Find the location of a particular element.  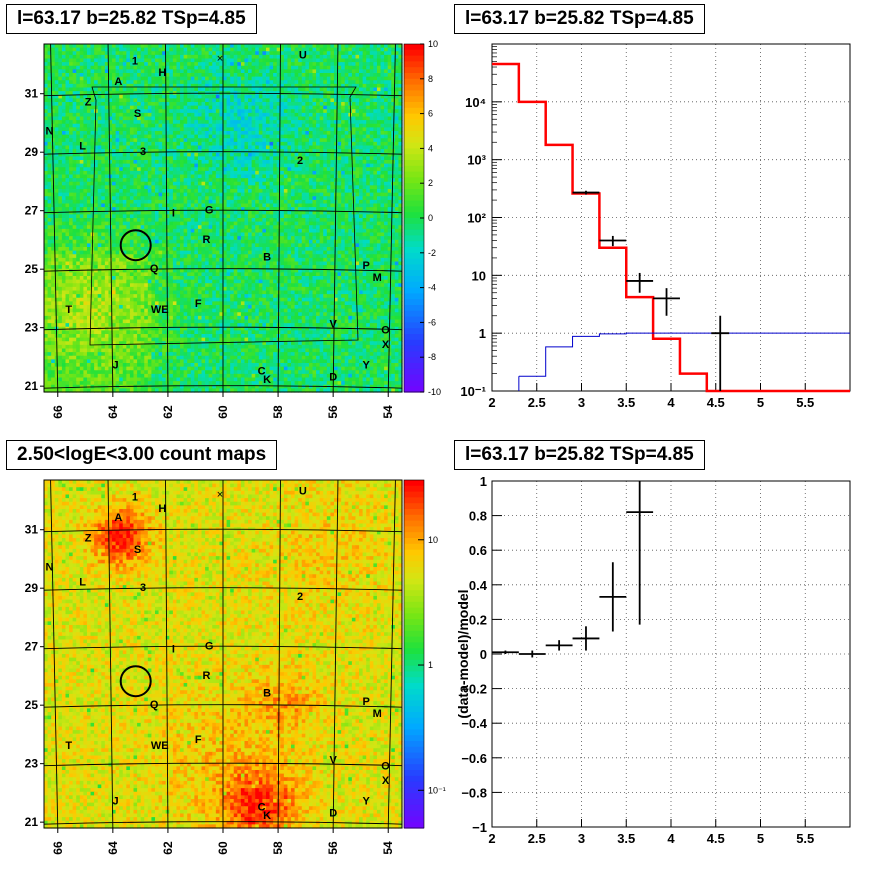

y-tick-label: −1 is located at coordinates (479, 827).